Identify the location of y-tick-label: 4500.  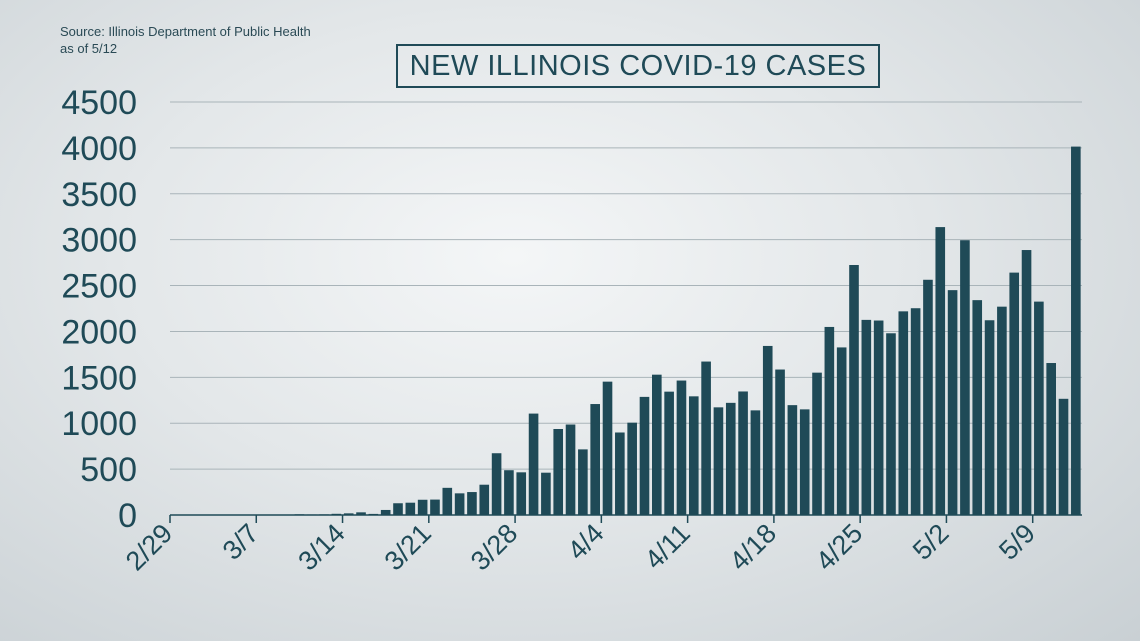
(99, 103).